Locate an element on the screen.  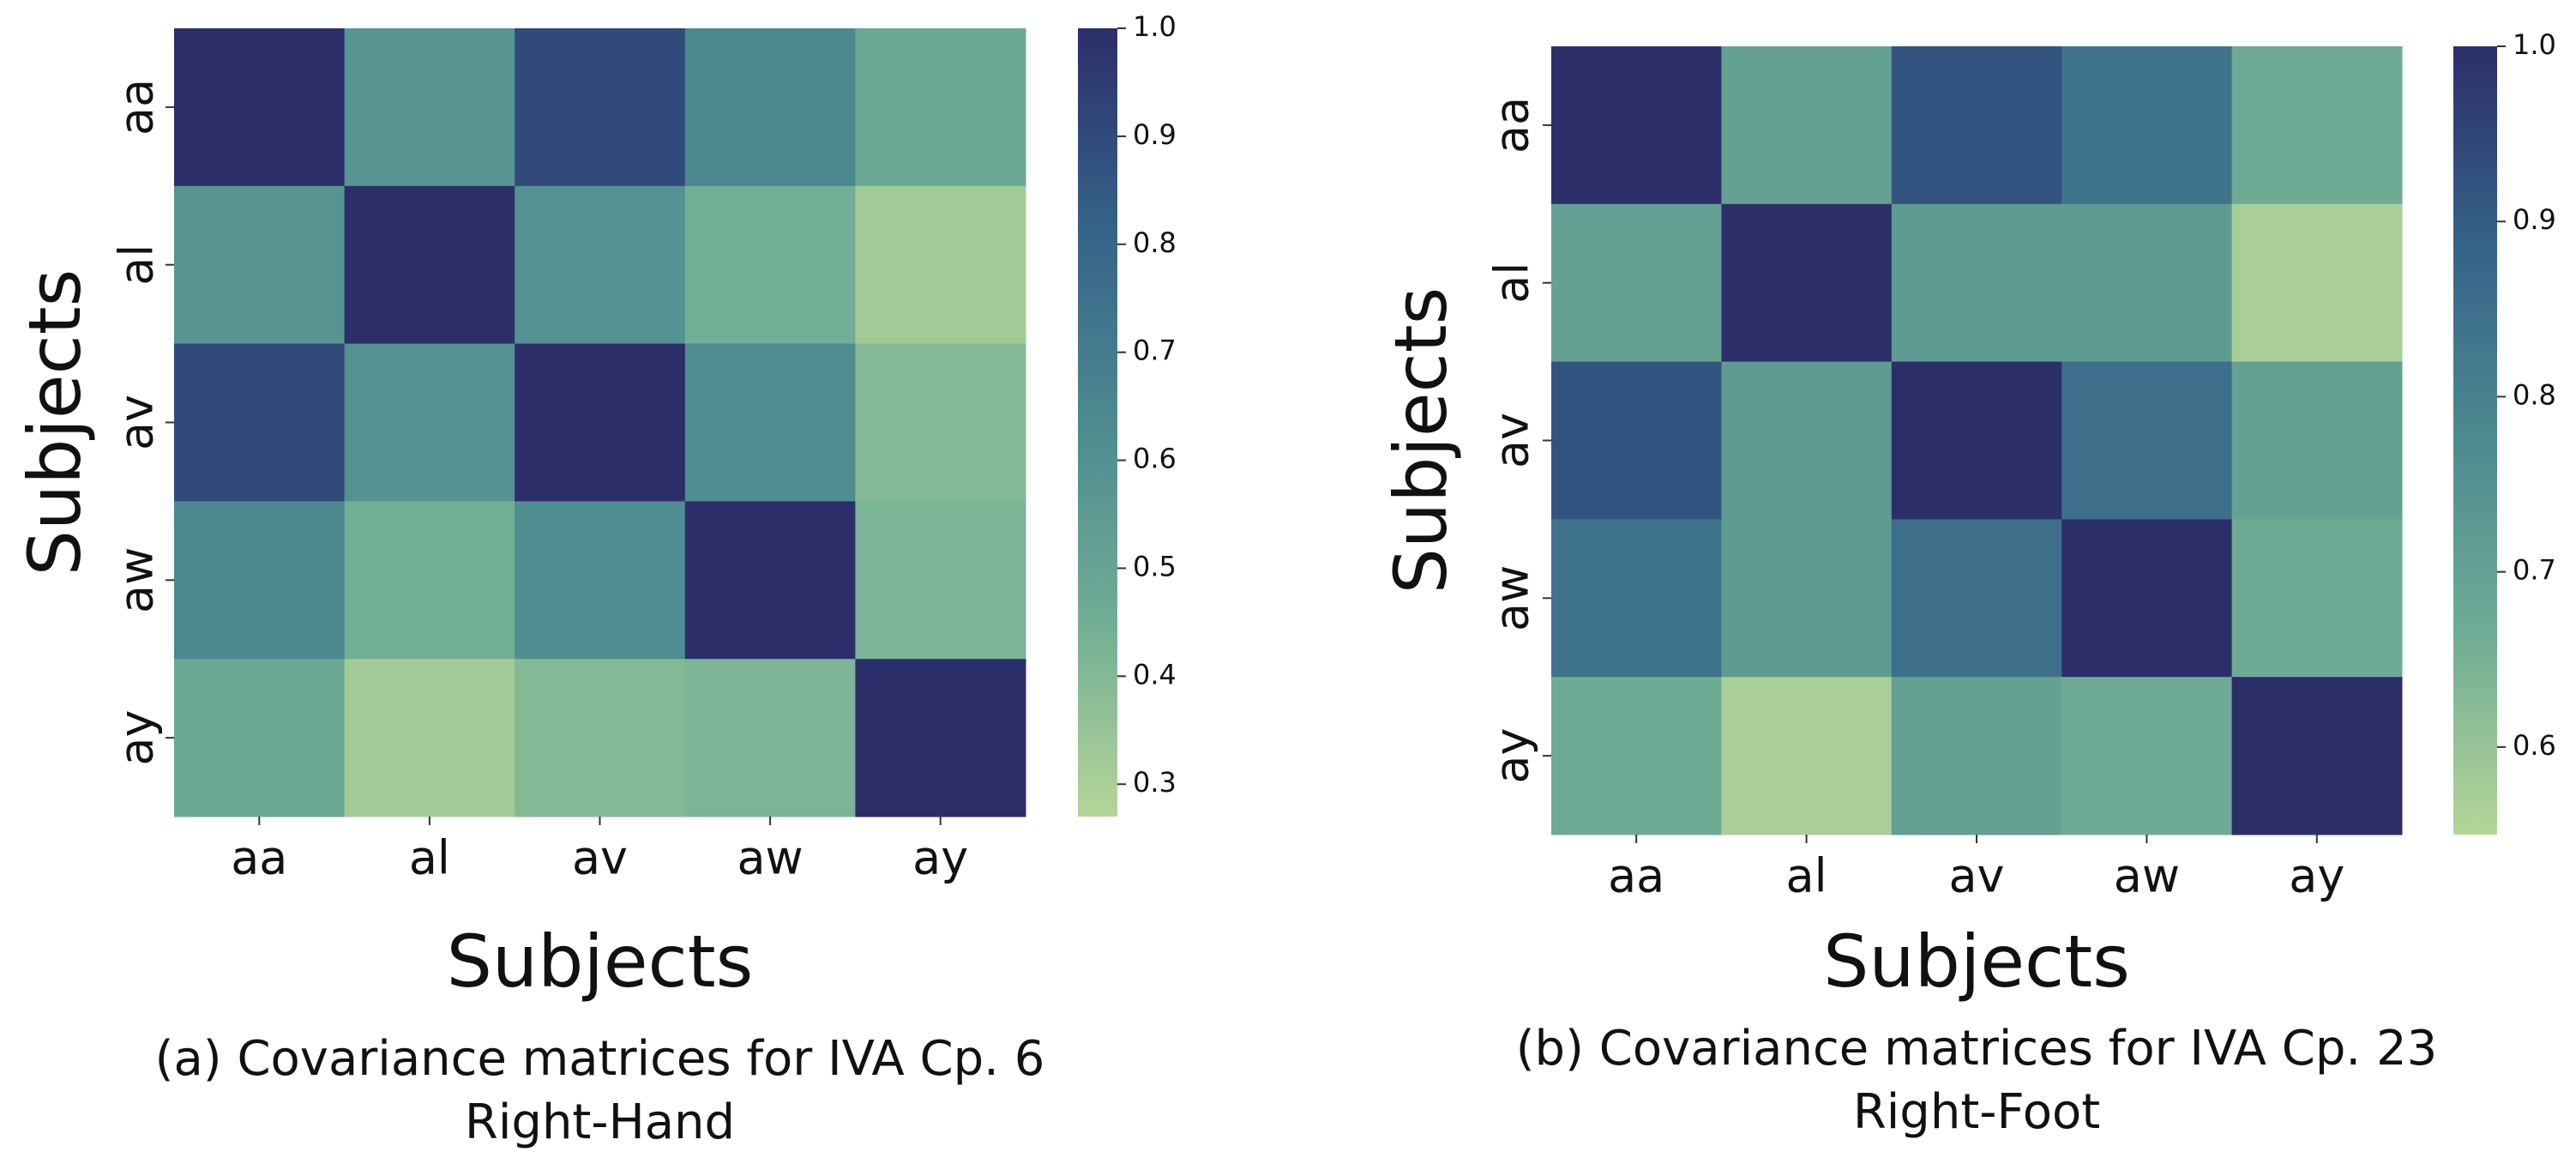
caption: Right-Hand is located at coordinates (600, 1122).